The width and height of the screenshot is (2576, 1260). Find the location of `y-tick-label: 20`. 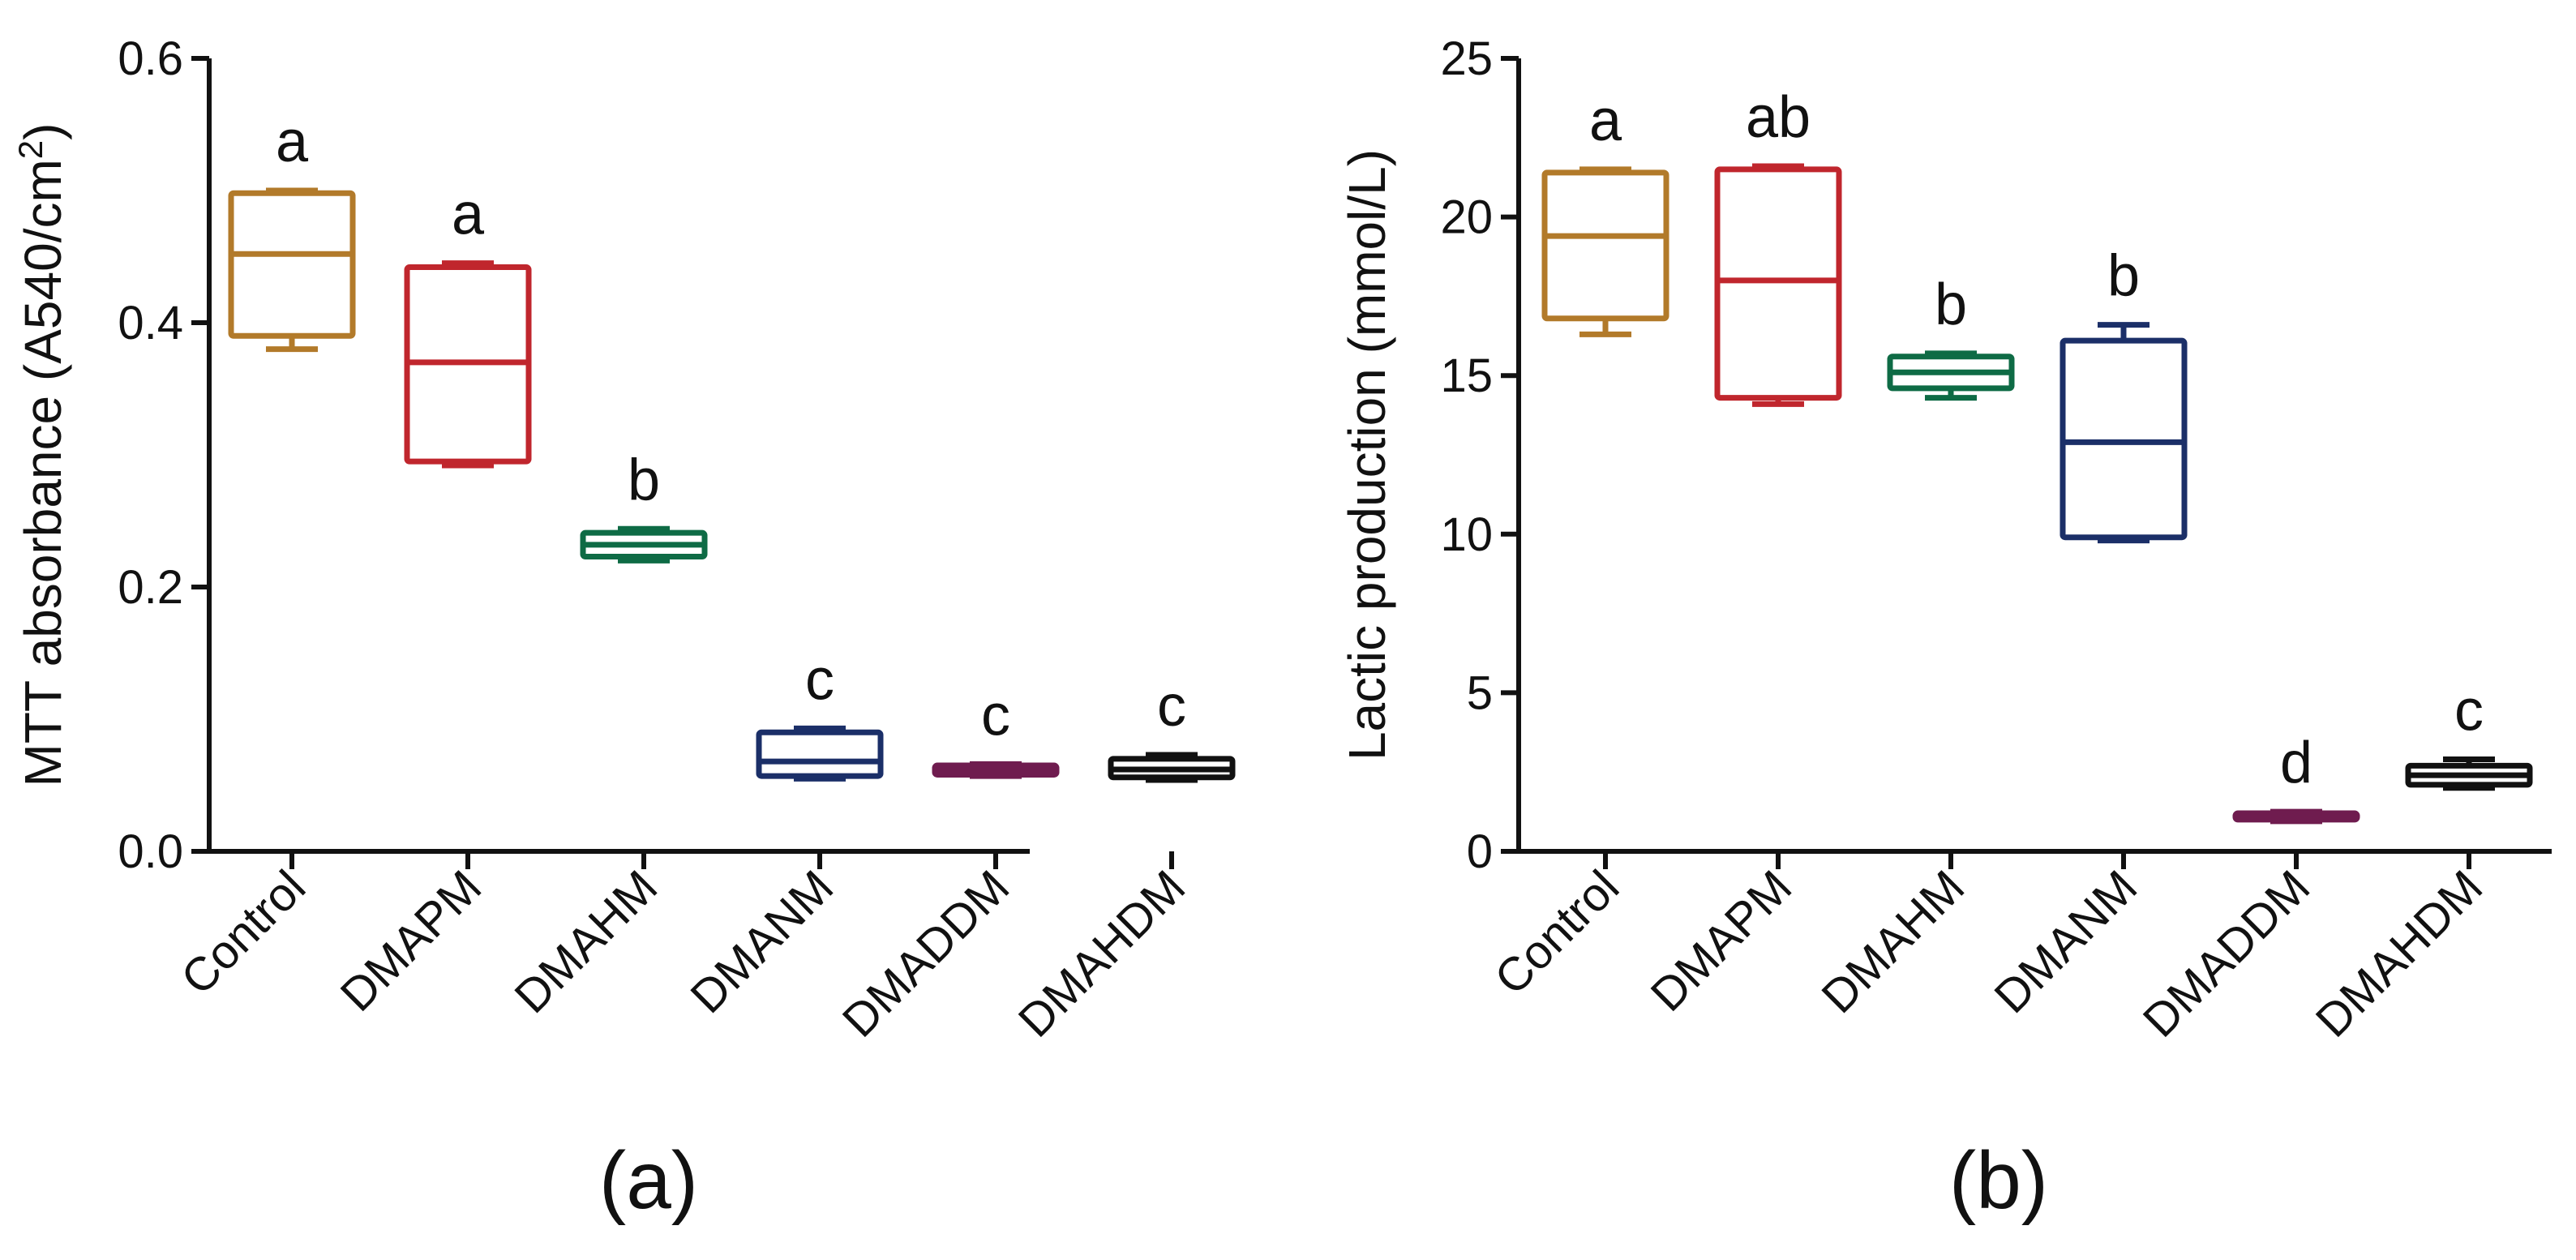

y-tick-label: 20 is located at coordinates (1466, 217).